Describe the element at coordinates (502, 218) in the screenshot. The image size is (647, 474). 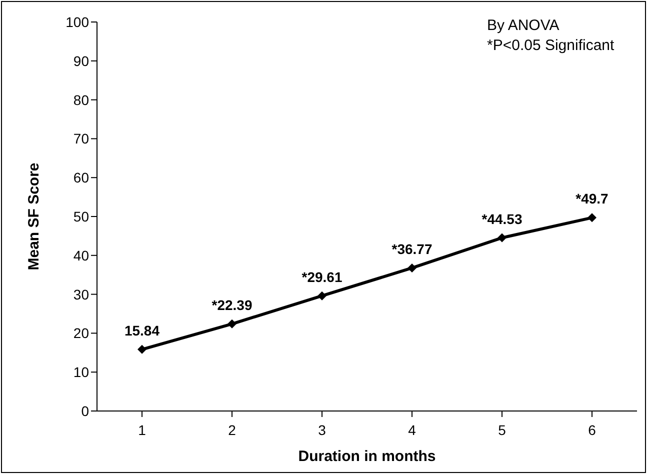
I see `data-label: *44.53` at that location.